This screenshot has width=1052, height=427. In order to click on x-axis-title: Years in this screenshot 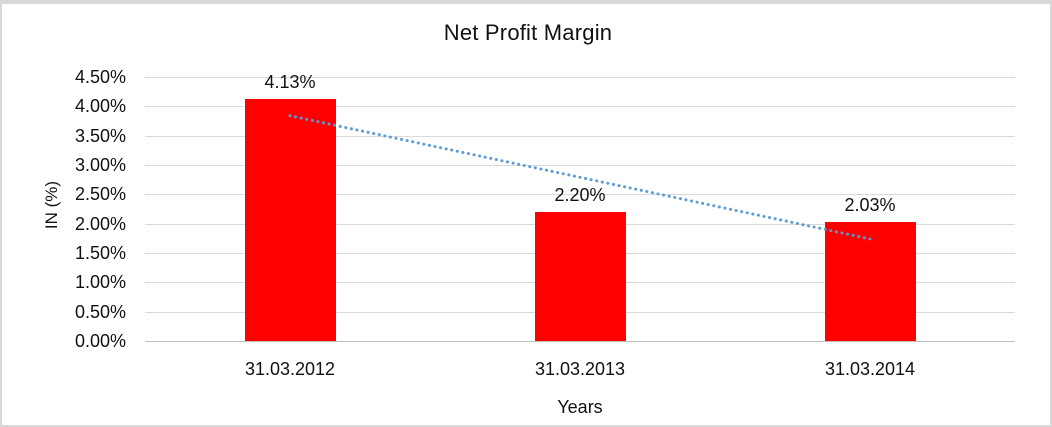, I will do `click(580, 407)`.